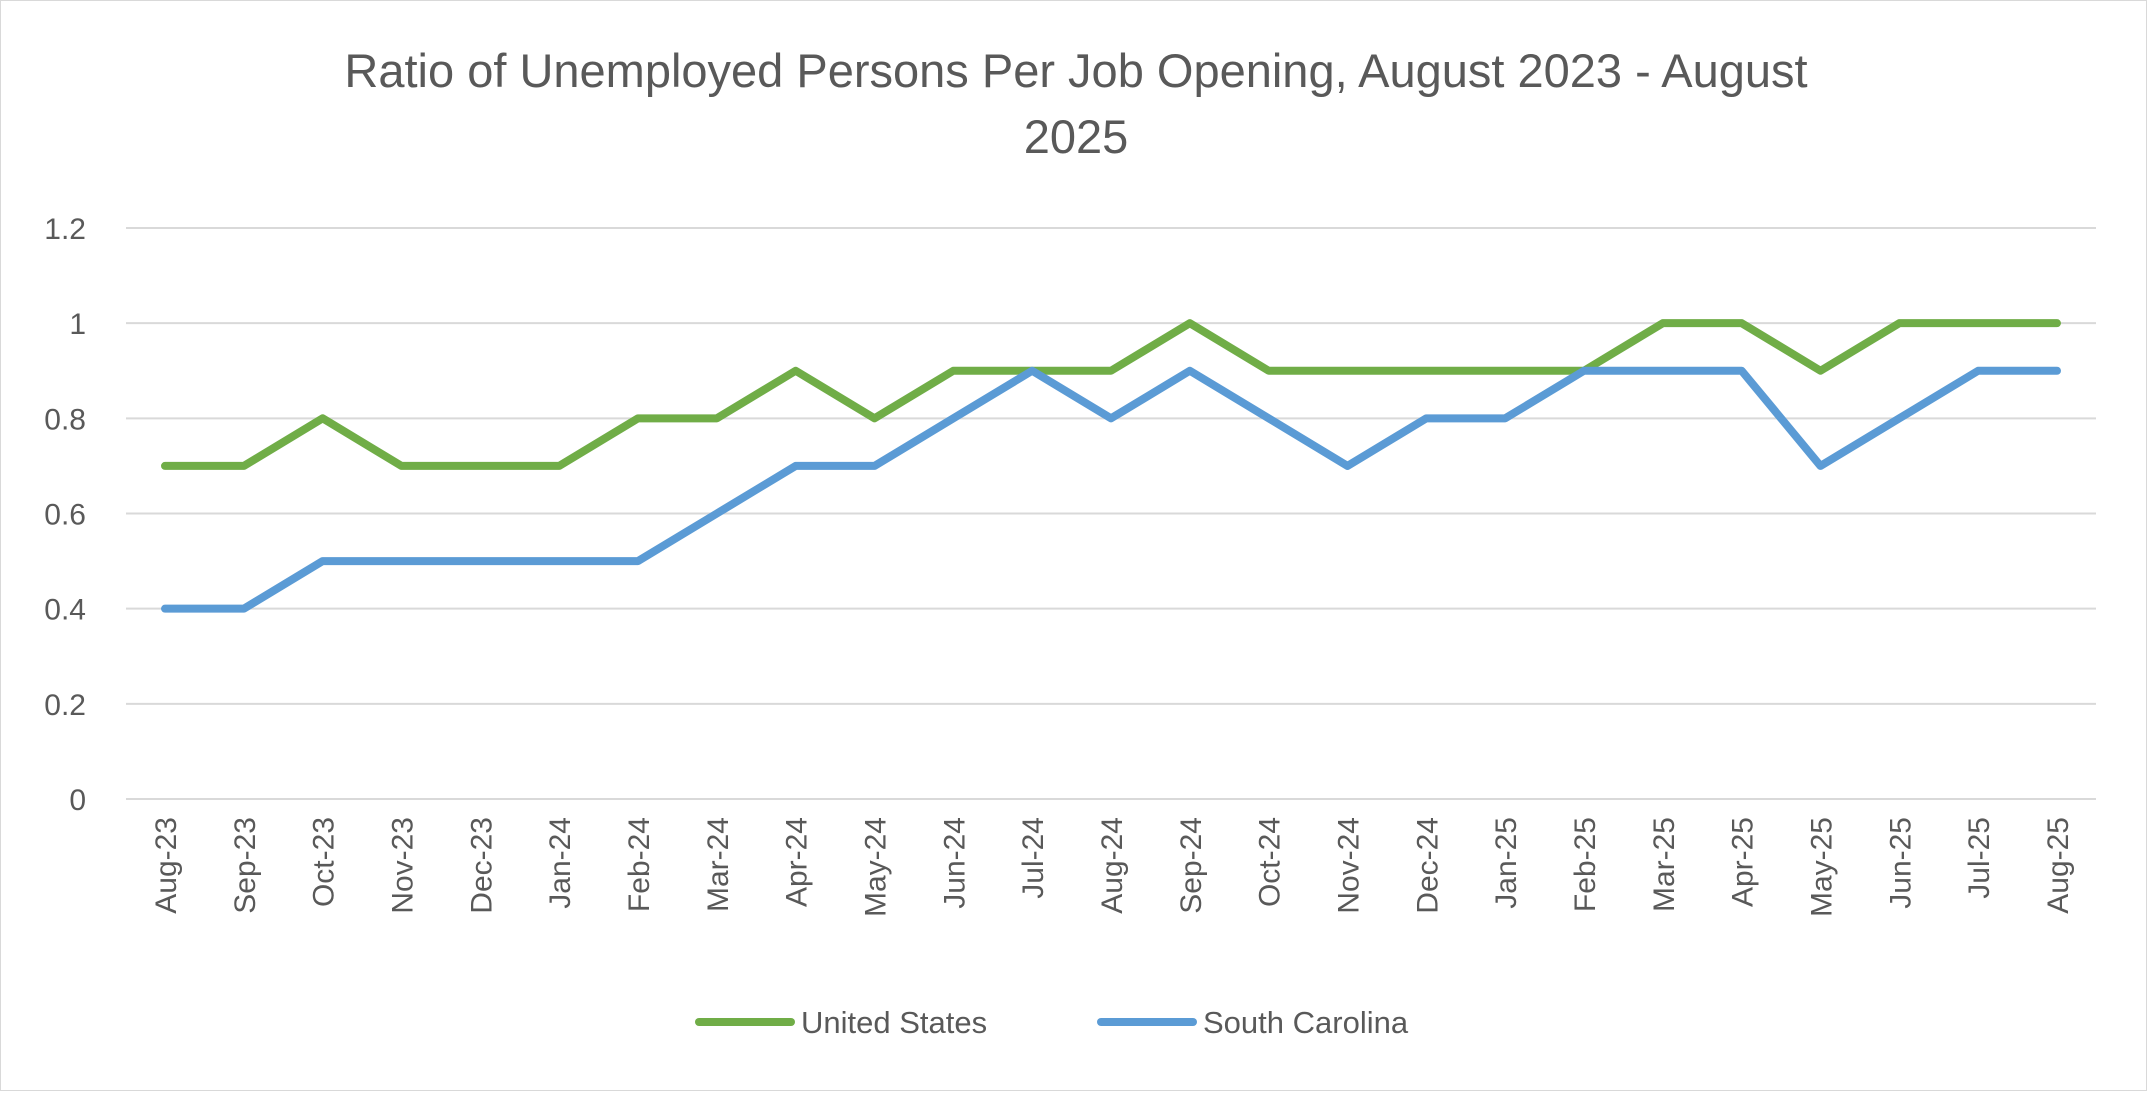 Image resolution: width=2147 pixels, height=1095 pixels. Describe the element at coordinates (1979, 858) in the screenshot. I see `x-tick-label: Jul-25` at that location.